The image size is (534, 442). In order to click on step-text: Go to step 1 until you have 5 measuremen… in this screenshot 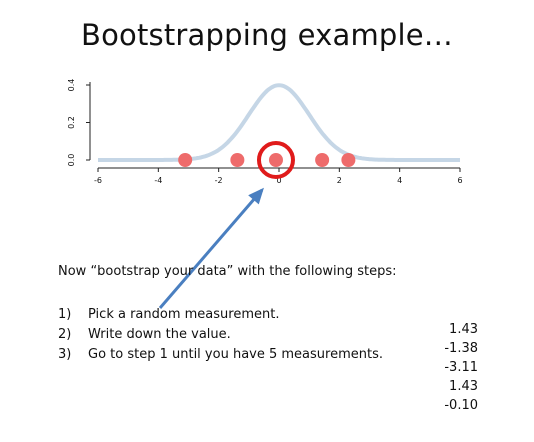, I will do `click(235, 354)`.